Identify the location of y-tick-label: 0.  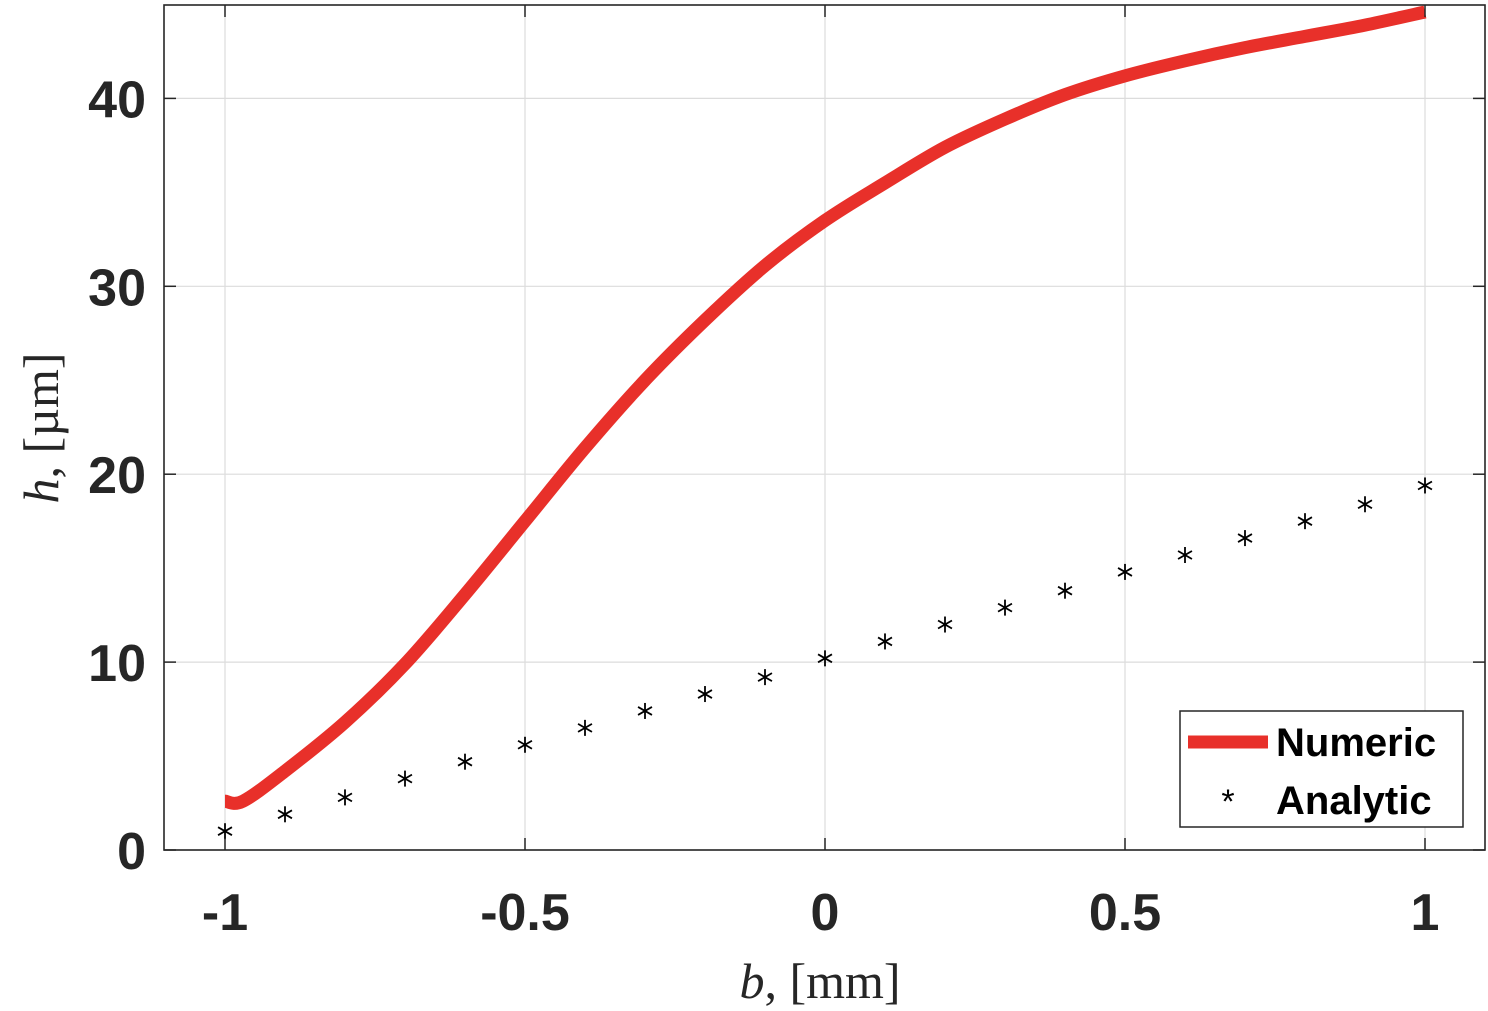
(131, 852).